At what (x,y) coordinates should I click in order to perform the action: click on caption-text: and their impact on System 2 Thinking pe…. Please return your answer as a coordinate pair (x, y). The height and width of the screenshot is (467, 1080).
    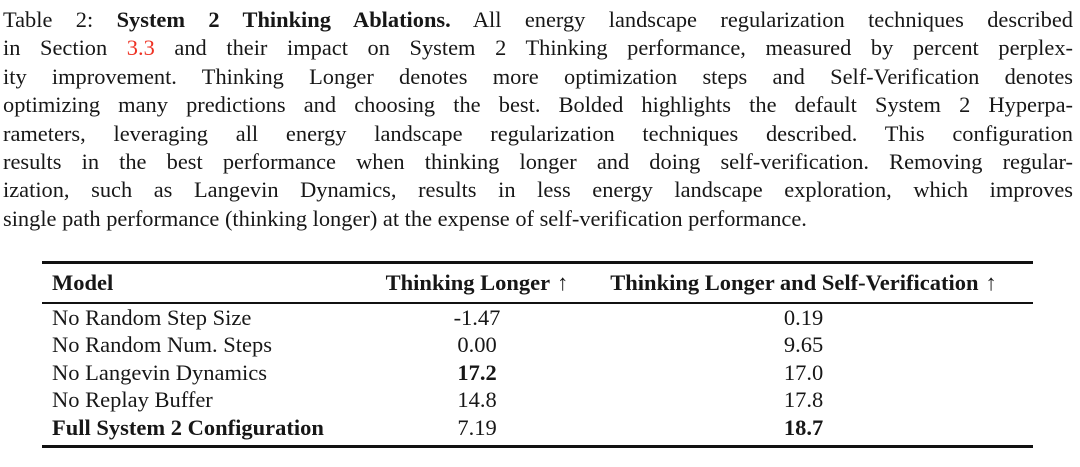
    Looking at the image, I should click on (613, 48).